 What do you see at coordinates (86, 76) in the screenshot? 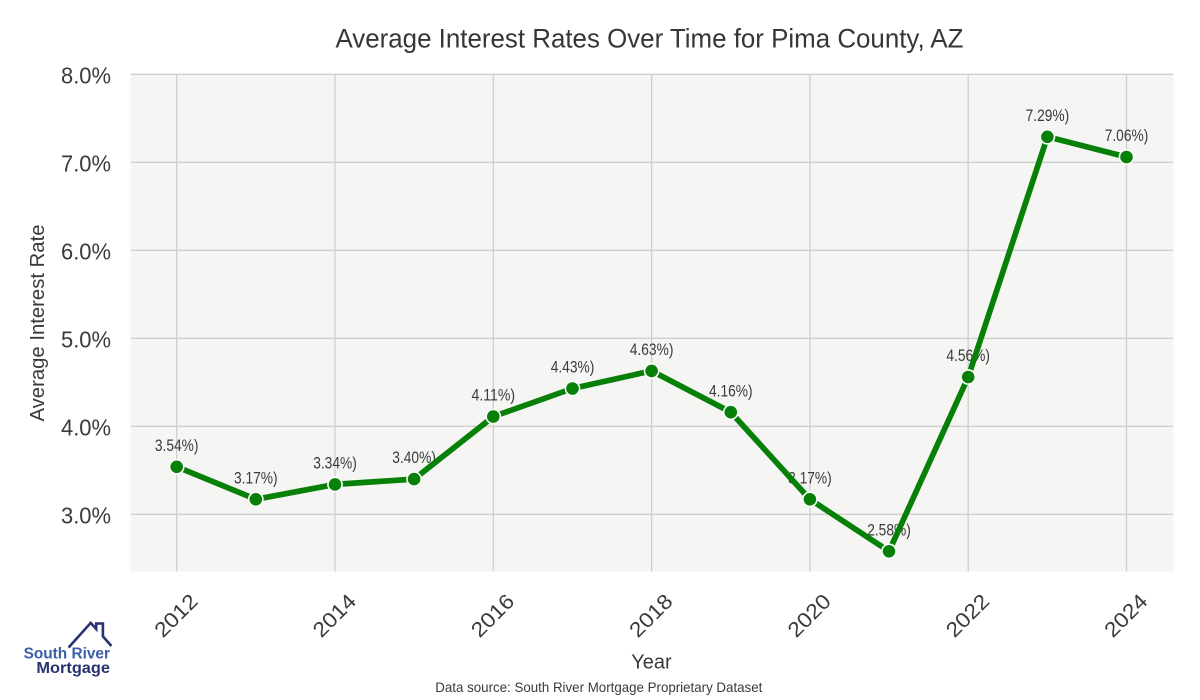
I see `svg-text: 8.0%` at bounding box center [86, 76].